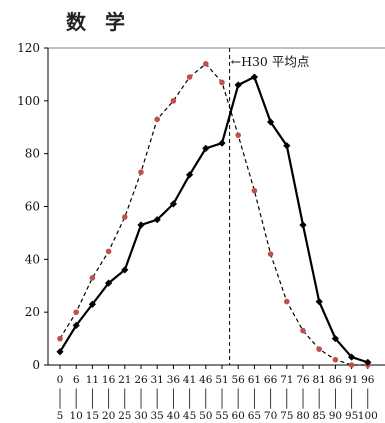 The width and height of the screenshot is (385, 423). Describe the element at coordinates (157, 380) in the screenshot. I see `x-tick-label-start: 31` at that location.